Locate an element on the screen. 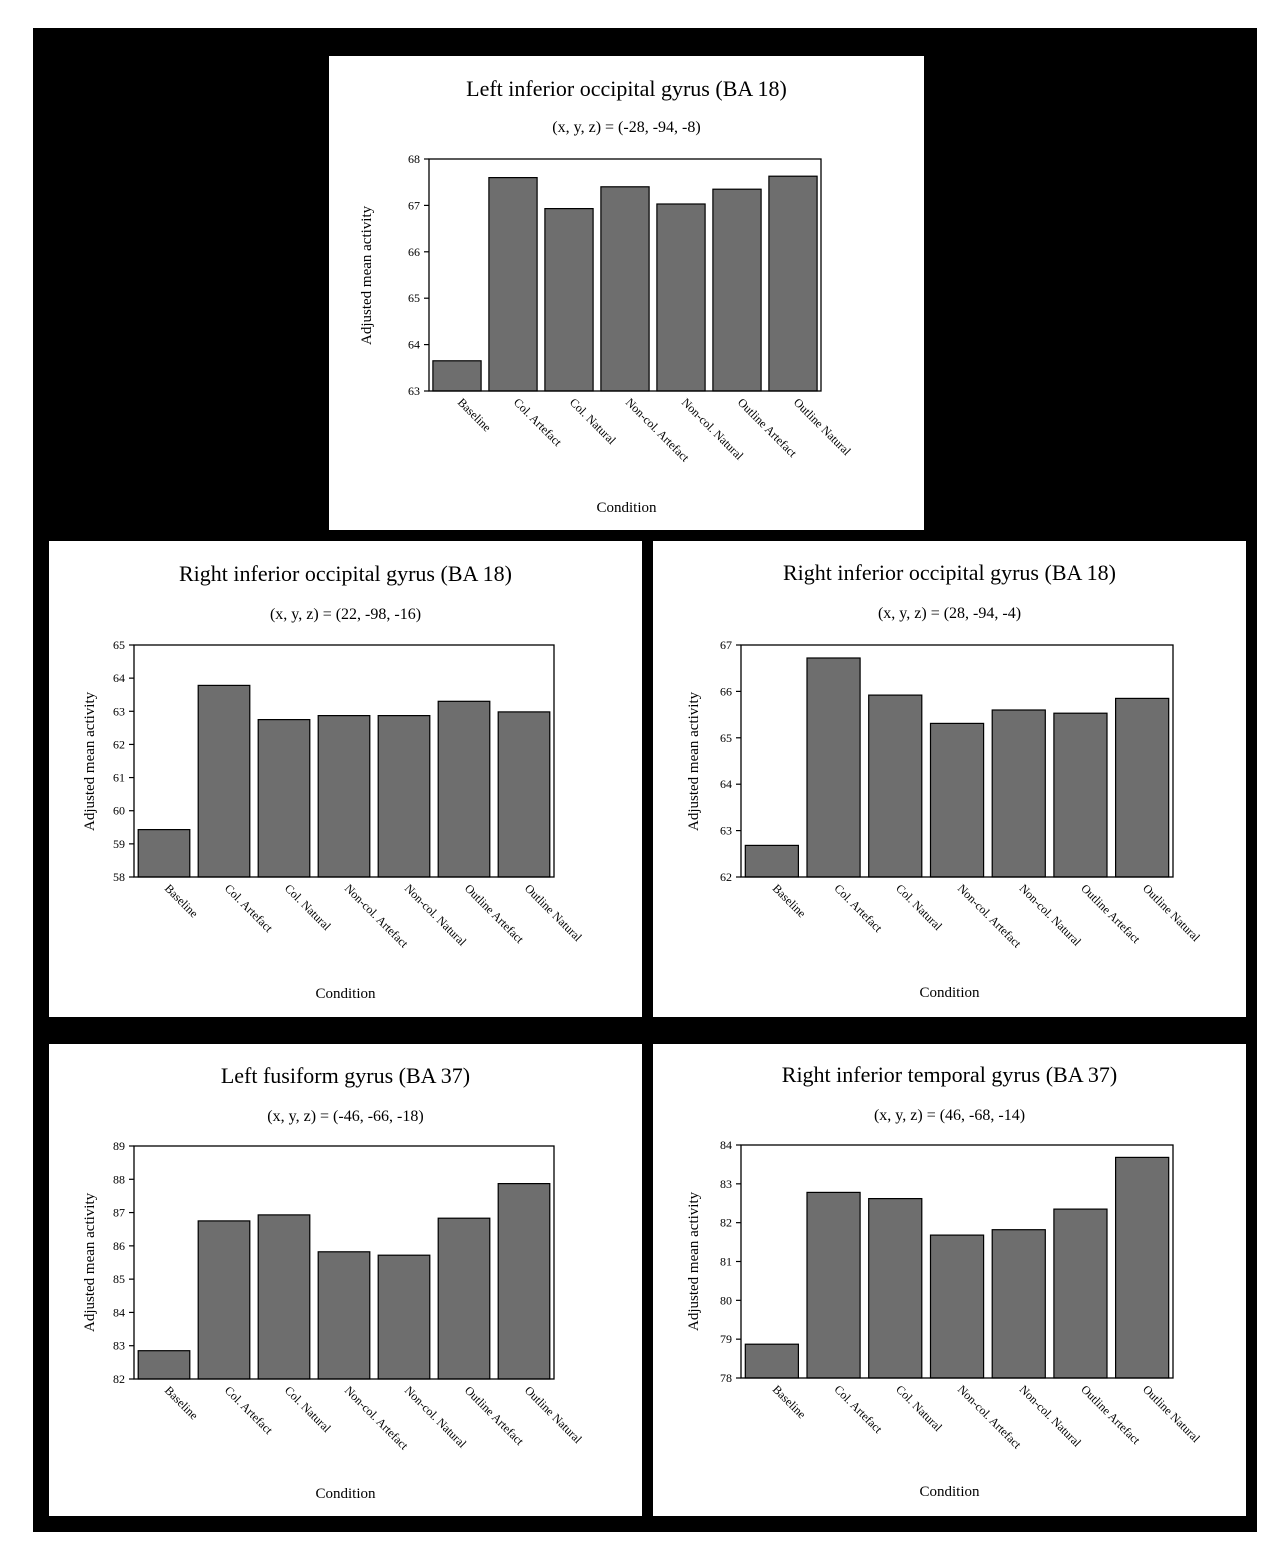  y-tick-label: 60 is located at coordinates (119, 811).